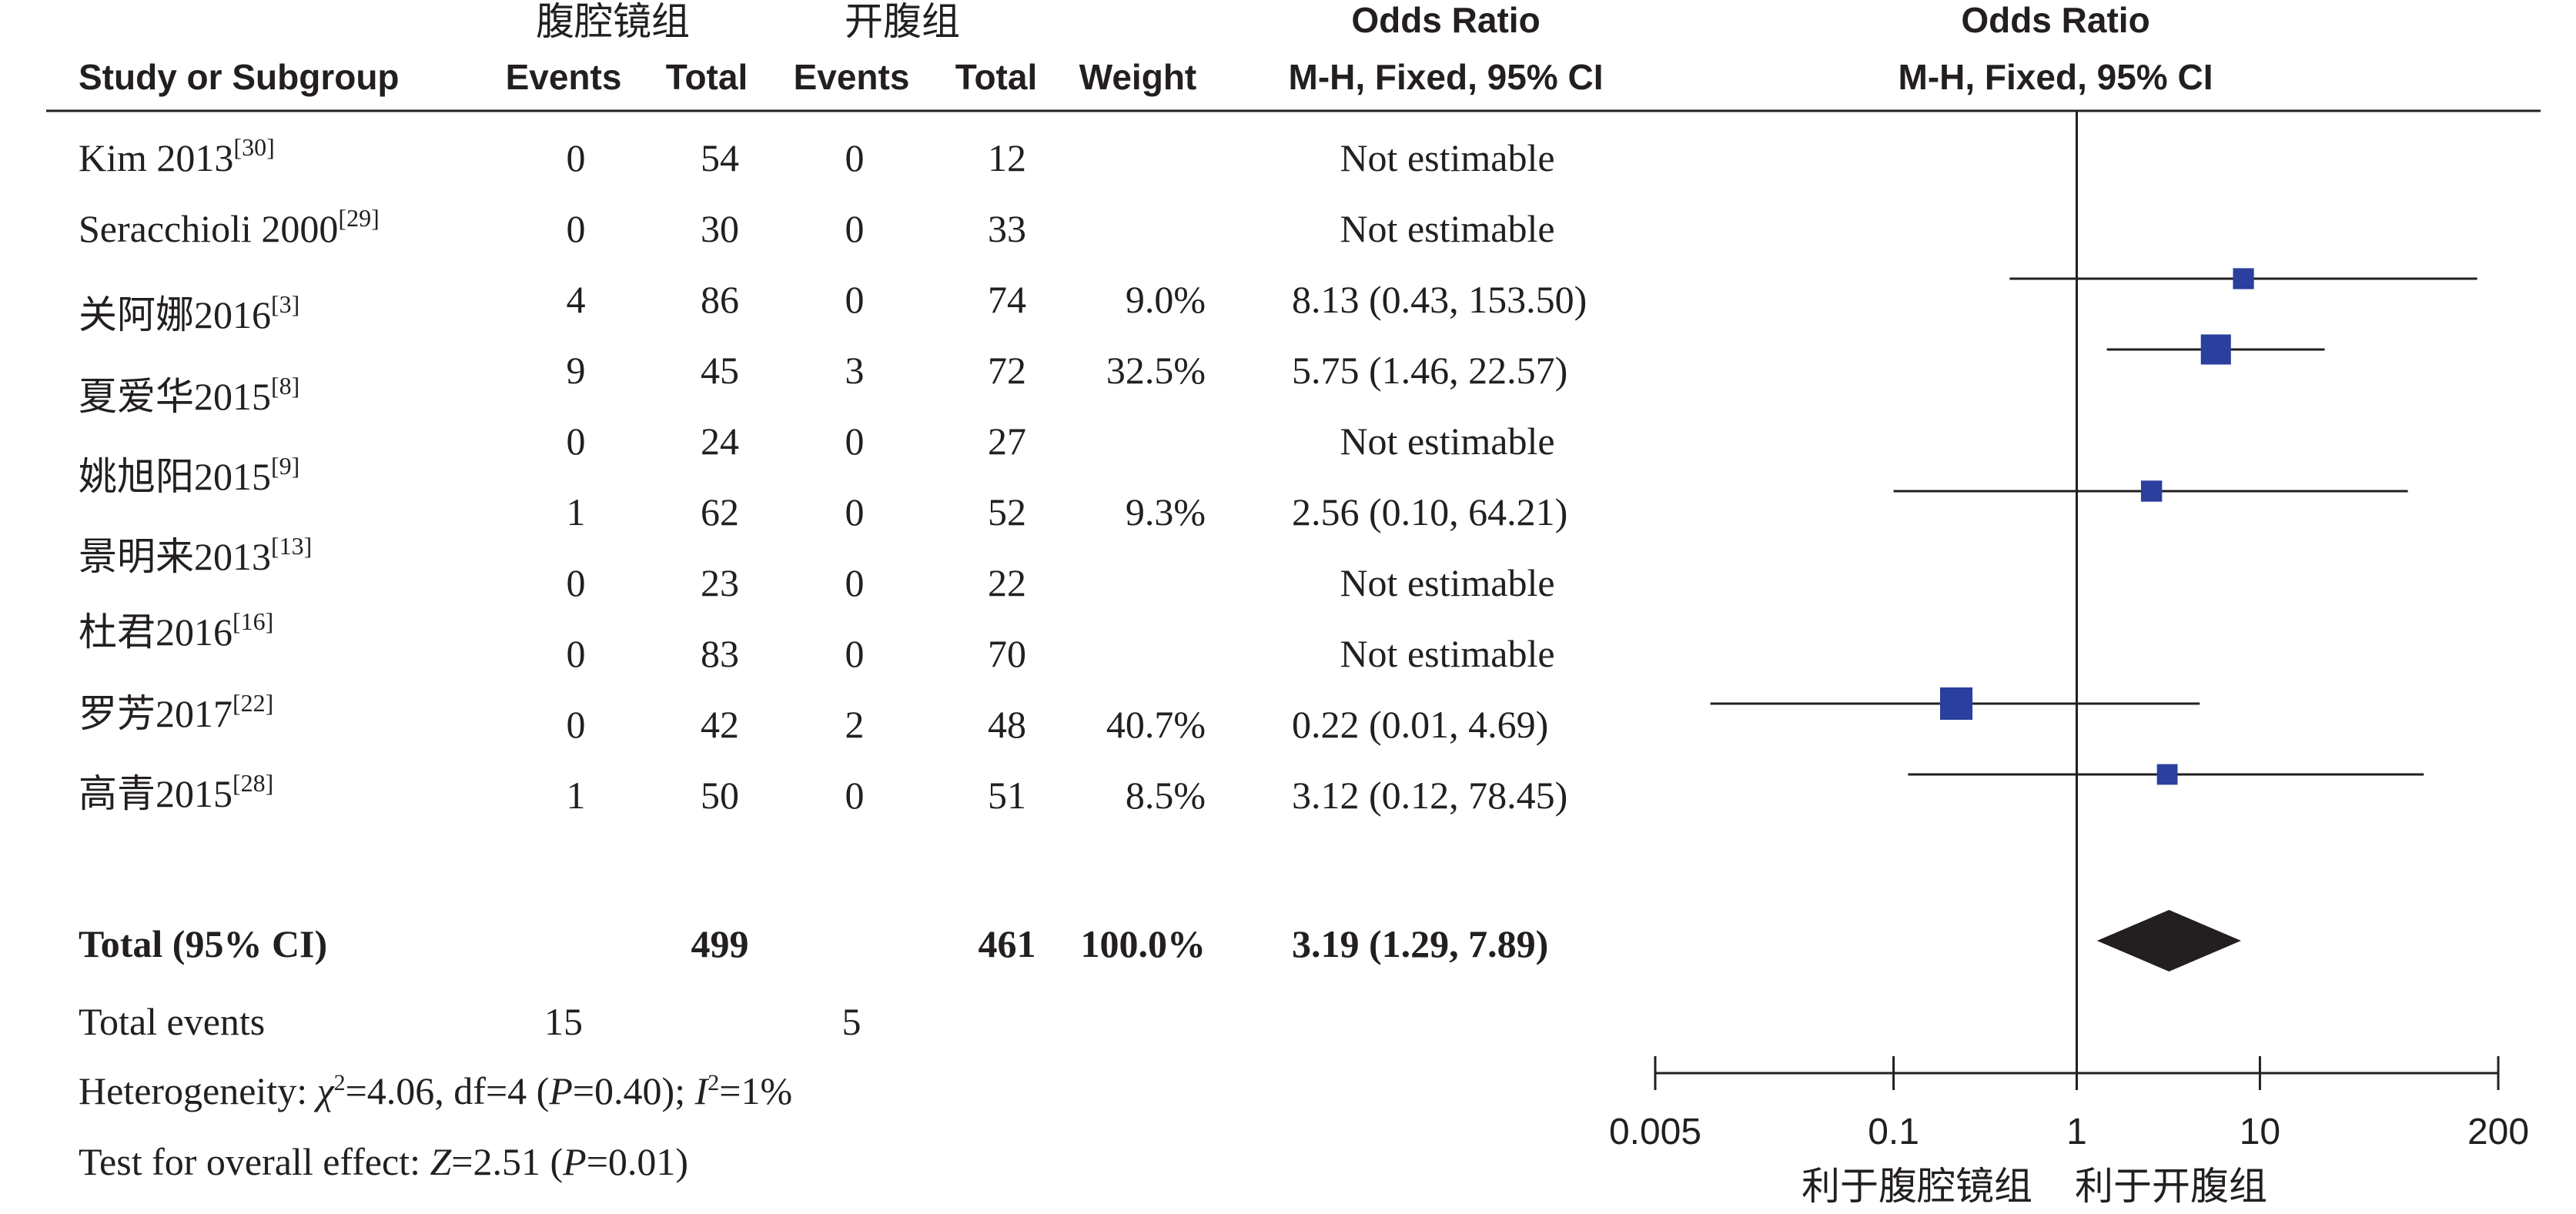 The image size is (2576, 1214). I want to click on total-group2: 12, so click(1007, 158).